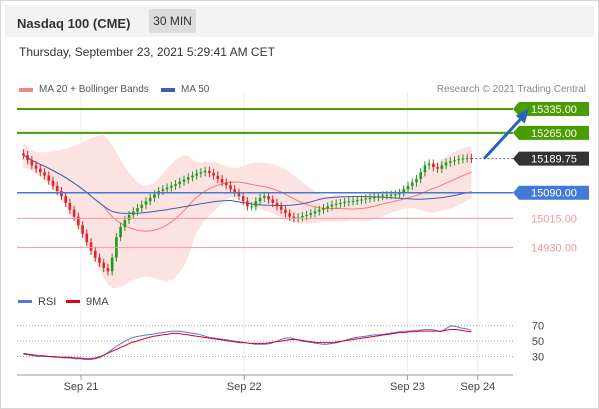 This screenshot has width=599, height=409. I want to click on instrument-title: Nasdaq 100 (CME), so click(74, 23).